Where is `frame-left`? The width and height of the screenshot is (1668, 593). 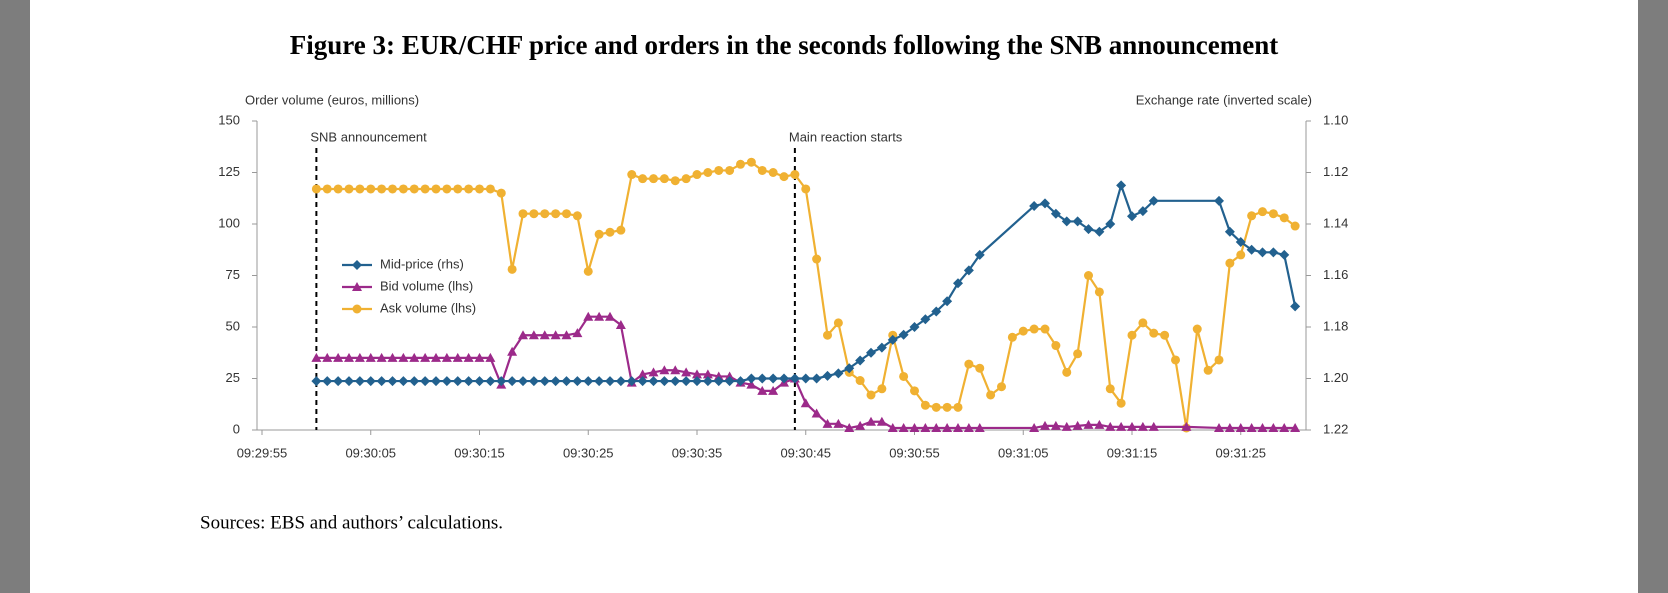 frame-left is located at coordinates (15, 296).